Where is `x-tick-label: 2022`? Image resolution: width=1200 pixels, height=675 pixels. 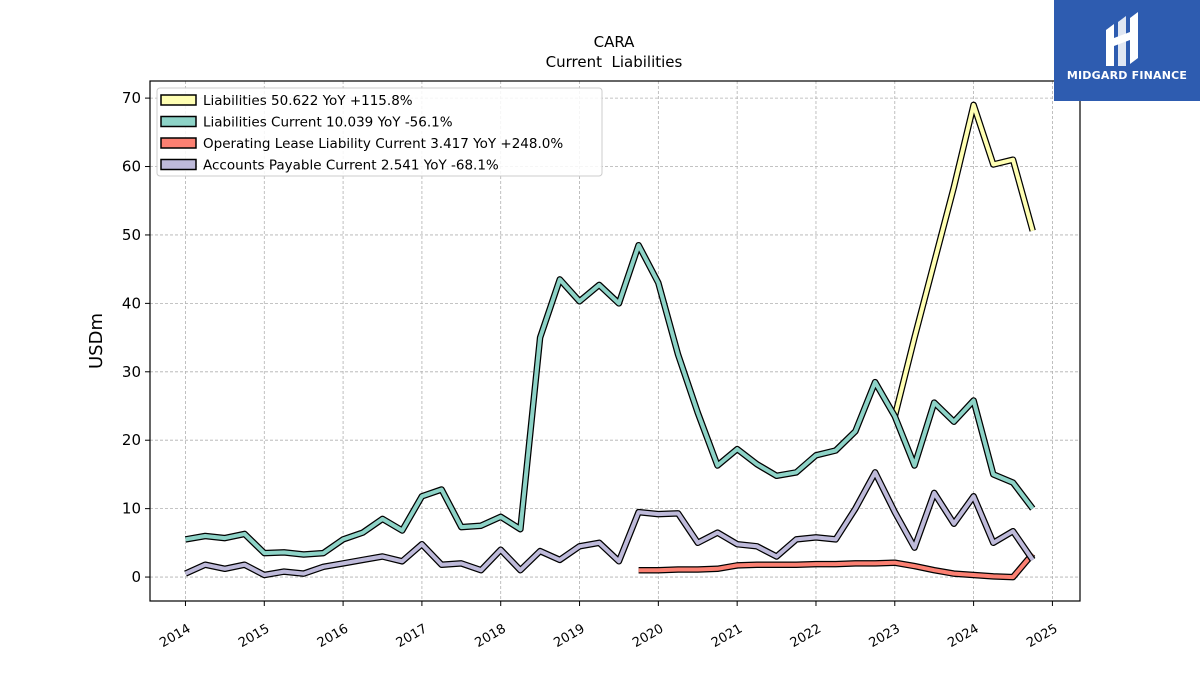
x-tick-label: 2022 is located at coordinates (806, 636).